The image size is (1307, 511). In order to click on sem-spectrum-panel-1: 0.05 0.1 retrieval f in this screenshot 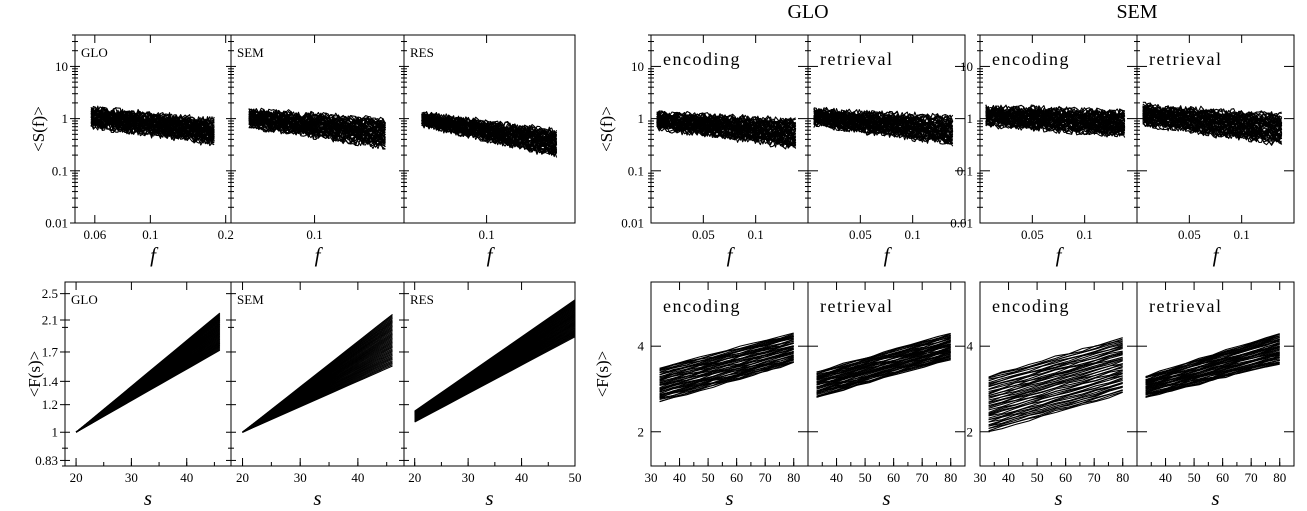, I will do `click(1214, 150)`.